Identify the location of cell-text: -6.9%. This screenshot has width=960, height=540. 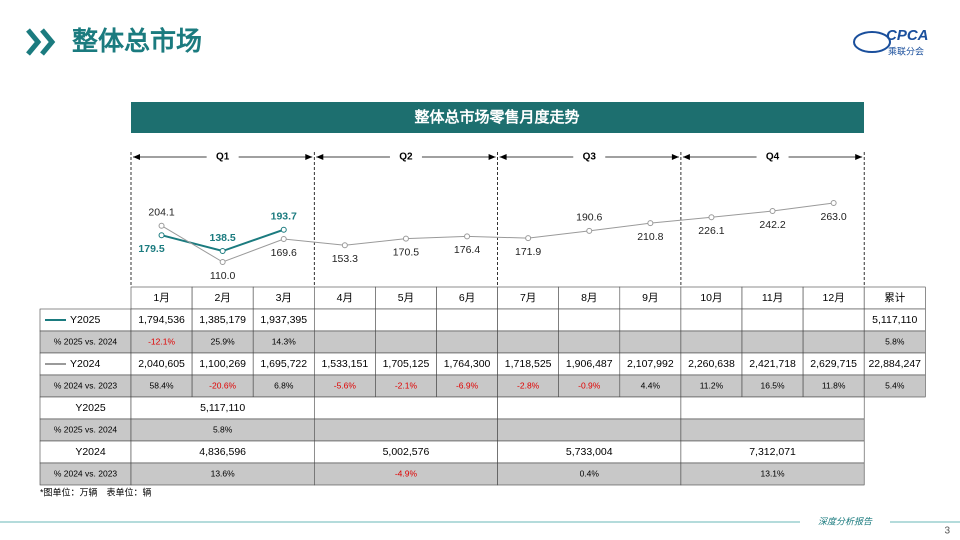
(467, 385).